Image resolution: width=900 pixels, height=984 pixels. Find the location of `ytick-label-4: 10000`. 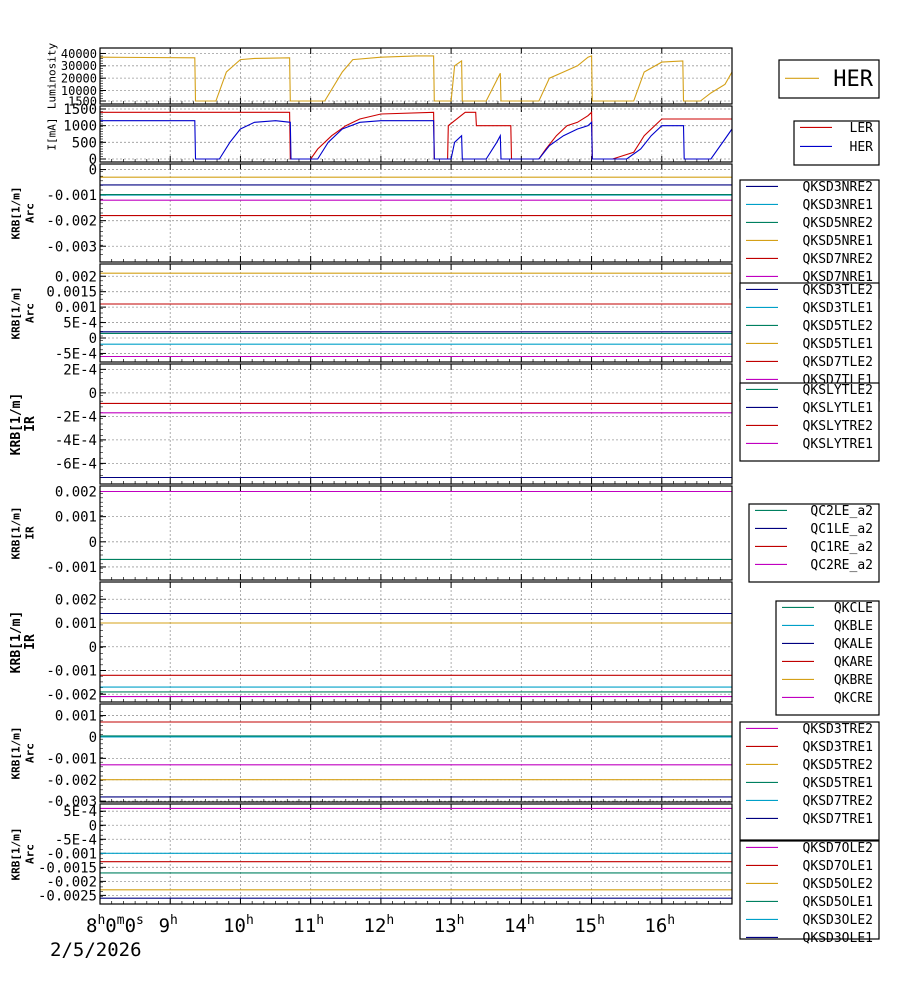

ytick-label-4: 10000 is located at coordinates (79, 91).